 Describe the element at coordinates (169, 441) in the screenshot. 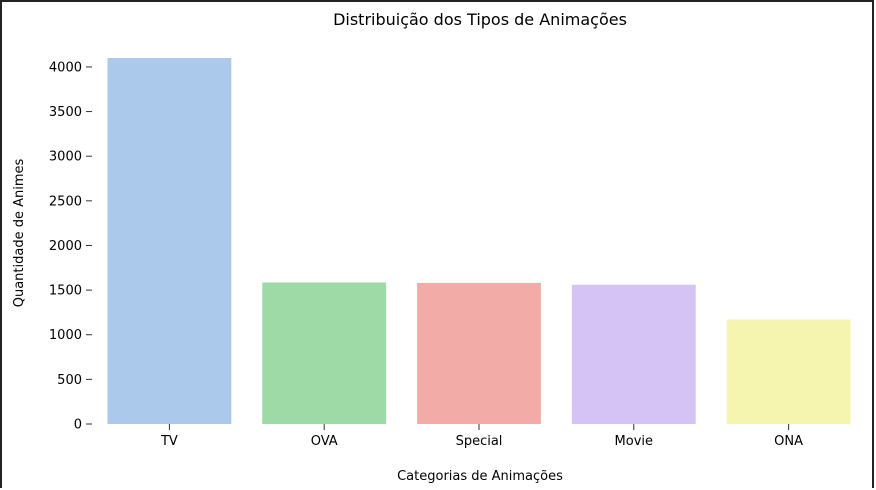

I see `x-tick-label-tv: TV` at that location.